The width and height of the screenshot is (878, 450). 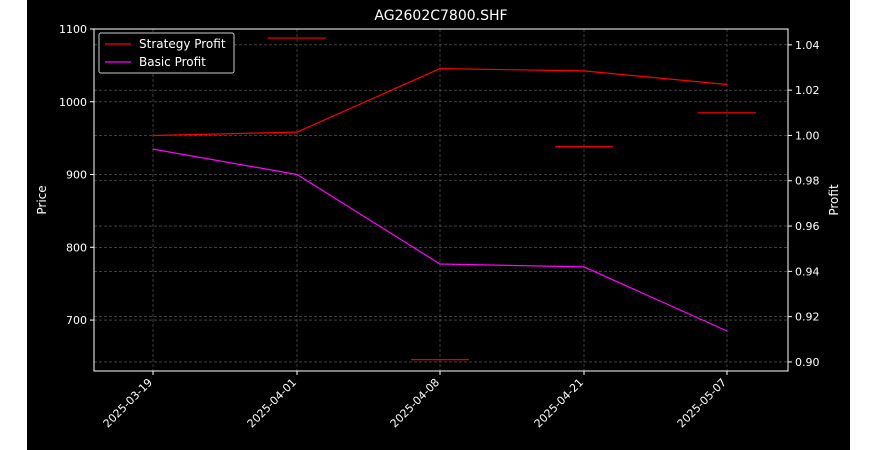 I want to click on y-tick-label-right: 0.94, so click(x=807, y=271).